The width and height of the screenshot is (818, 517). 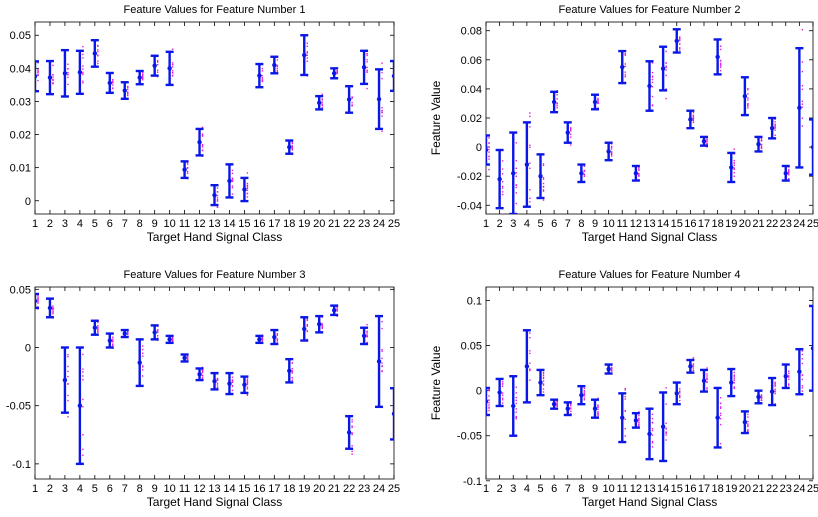 What do you see at coordinates (21, 465) in the screenshot?
I see `y-tick-label: -0.1` at bounding box center [21, 465].